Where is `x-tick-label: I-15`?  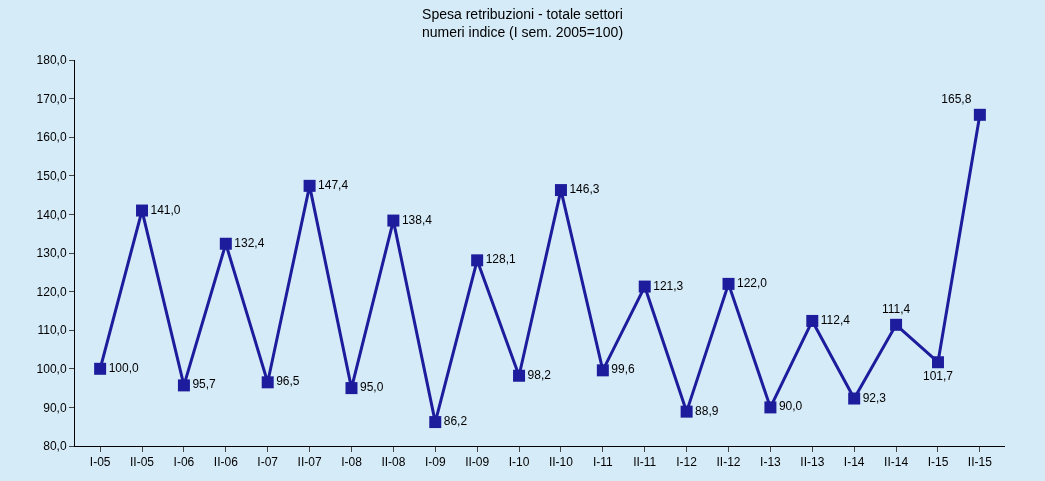 x-tick-label: I-15 is located at coordinates (938, 462).